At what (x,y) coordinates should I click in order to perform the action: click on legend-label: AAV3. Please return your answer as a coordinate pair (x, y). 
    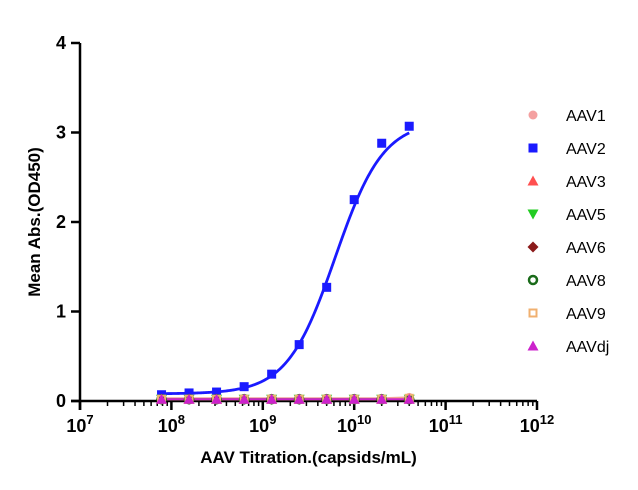
    Looking at the image, I should click on (586, 182).